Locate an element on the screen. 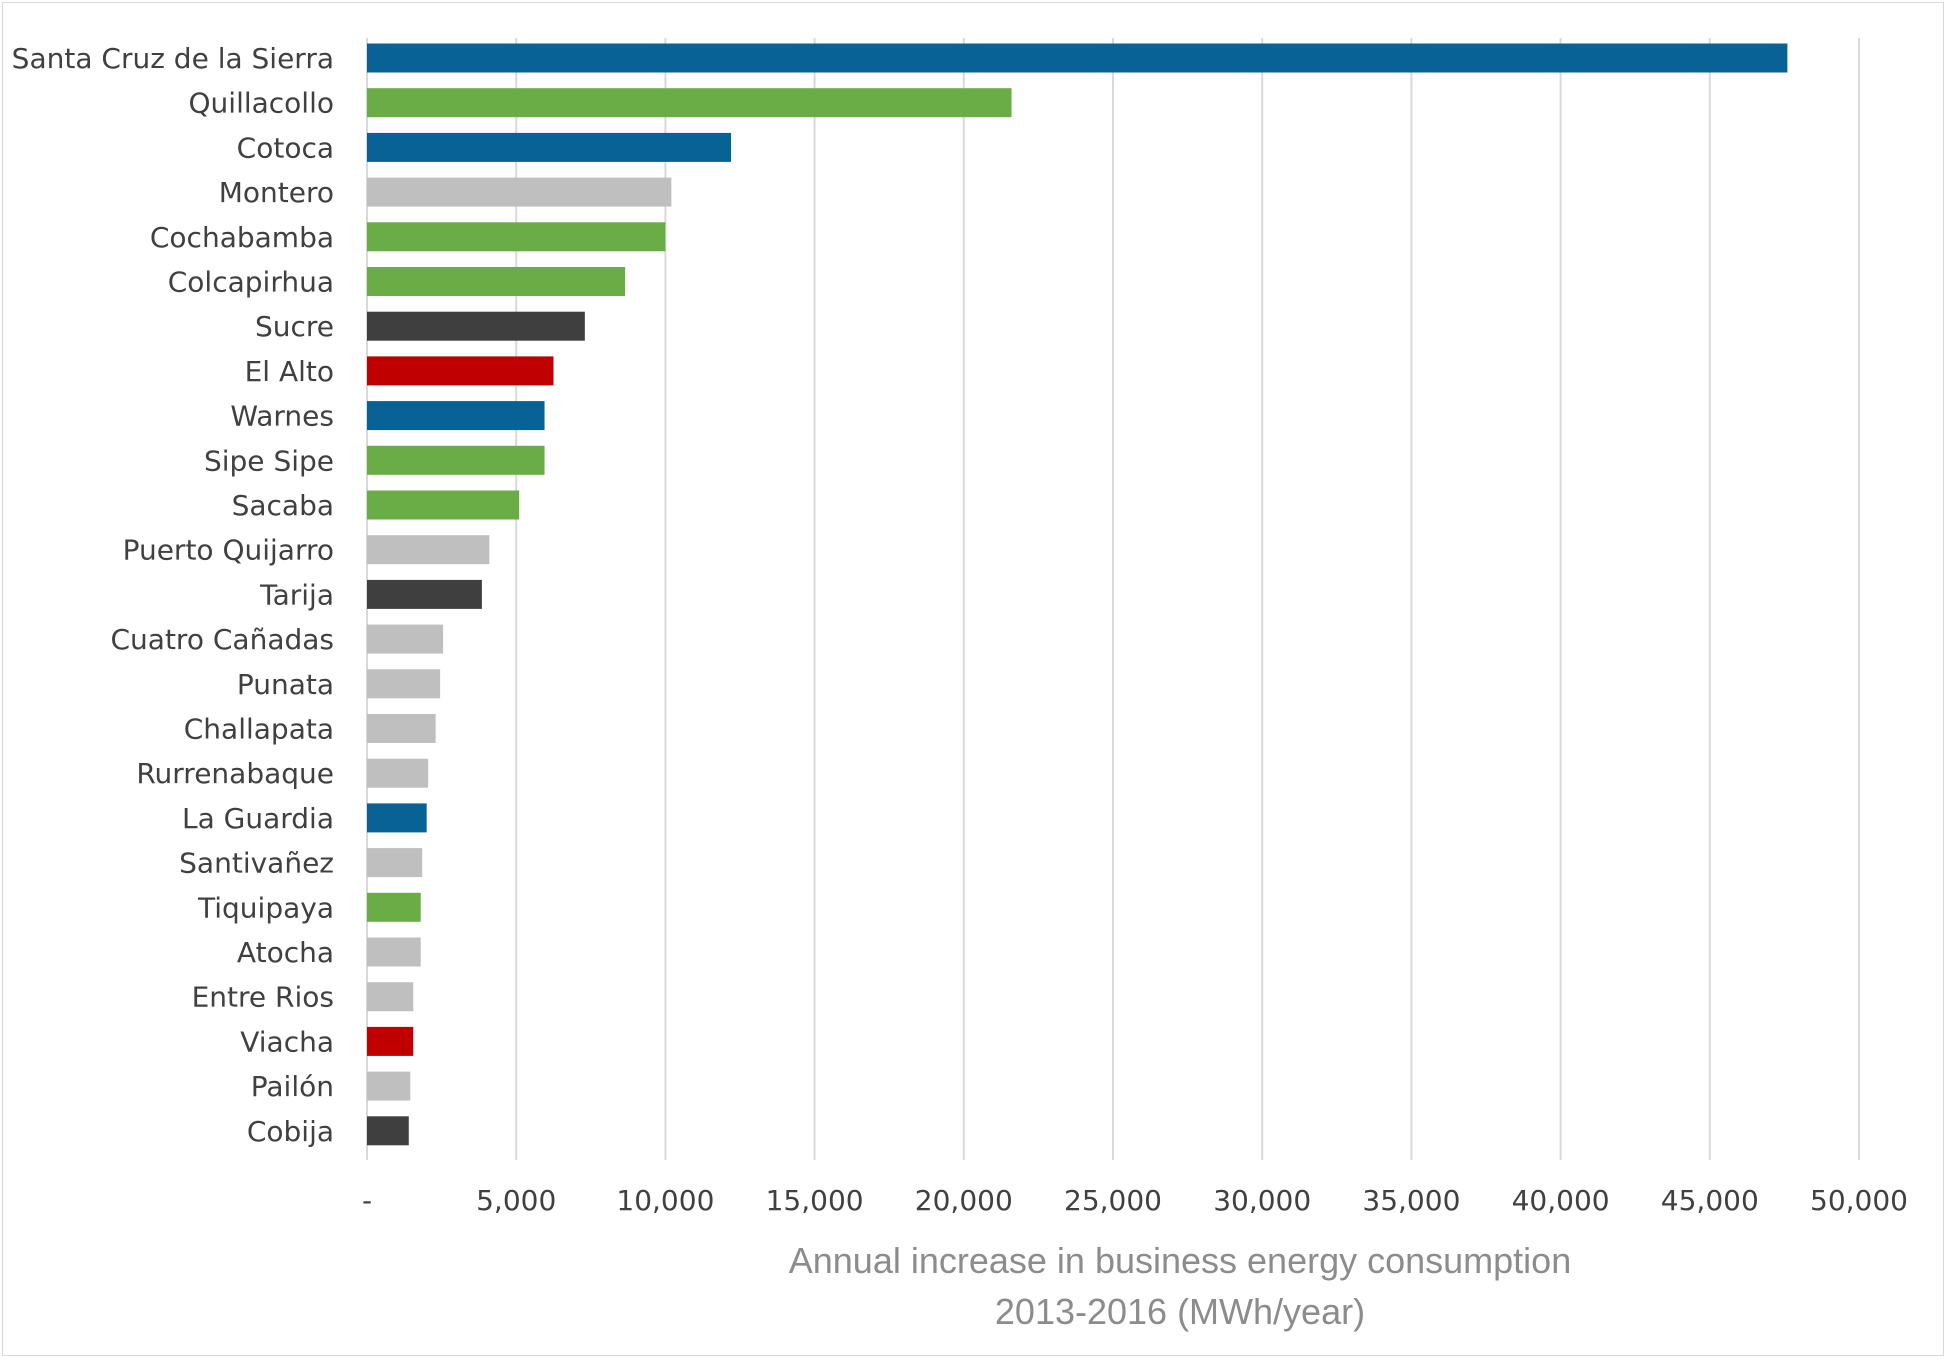 The height and width of the screenshot is (1360, 1948). category-label: Tarija is located at coordinates (296, 594).